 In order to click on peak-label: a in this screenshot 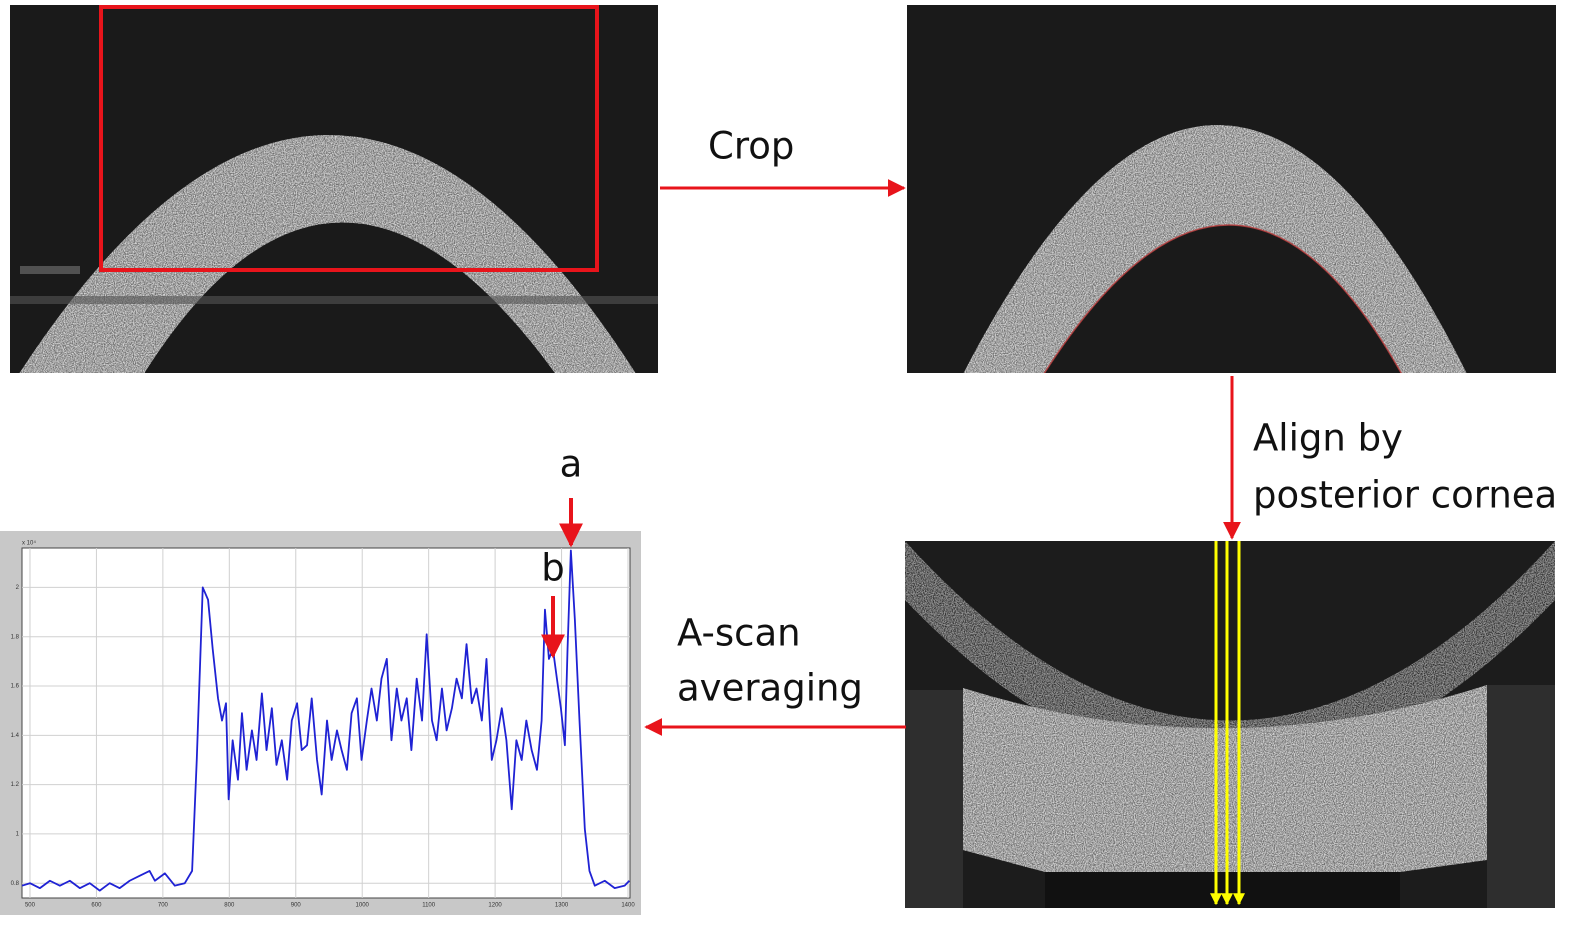, I will do `click(571, 464)`.